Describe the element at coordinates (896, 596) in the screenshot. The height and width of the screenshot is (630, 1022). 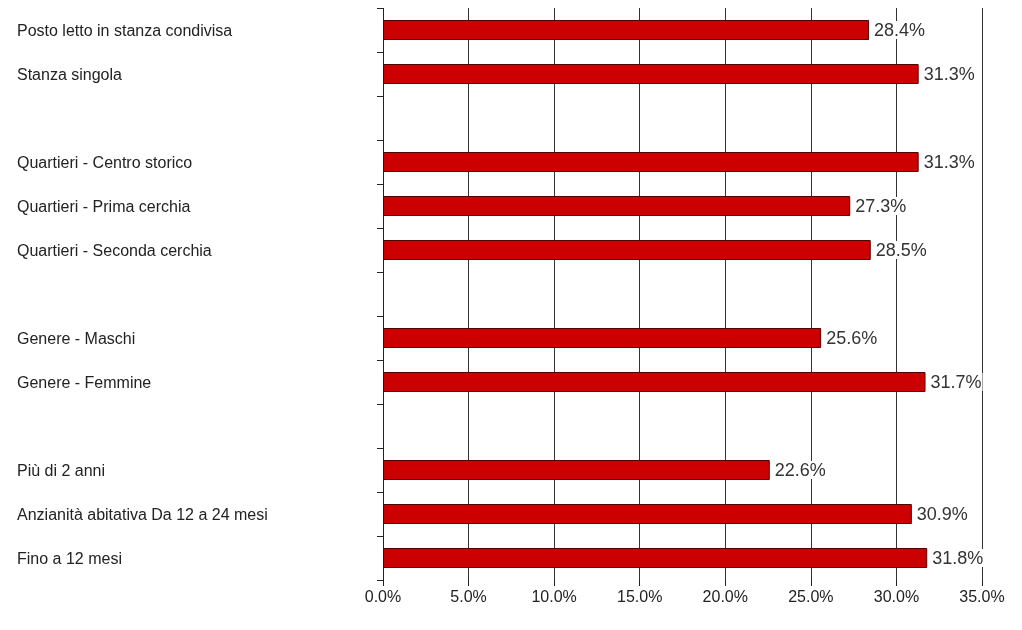
I see `x-tick-label: 30.0%` at that location.